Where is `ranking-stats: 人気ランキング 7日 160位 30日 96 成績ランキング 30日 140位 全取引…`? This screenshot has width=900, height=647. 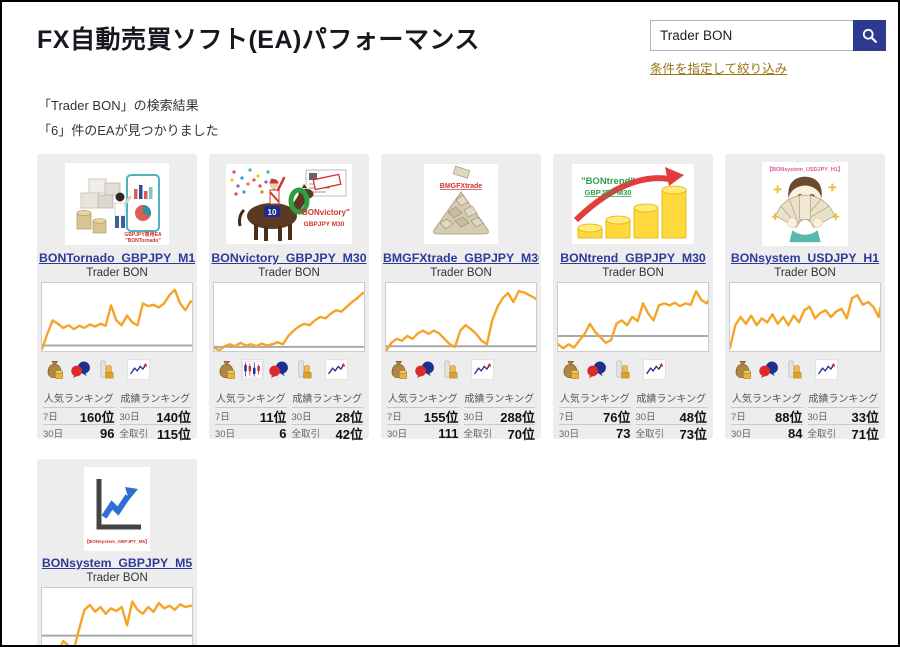
ranking-stats: 人気ランキング 7日 160位 30日 96 成績ランキング 30日 140位 全取引… is located at coordinates (117, 414).